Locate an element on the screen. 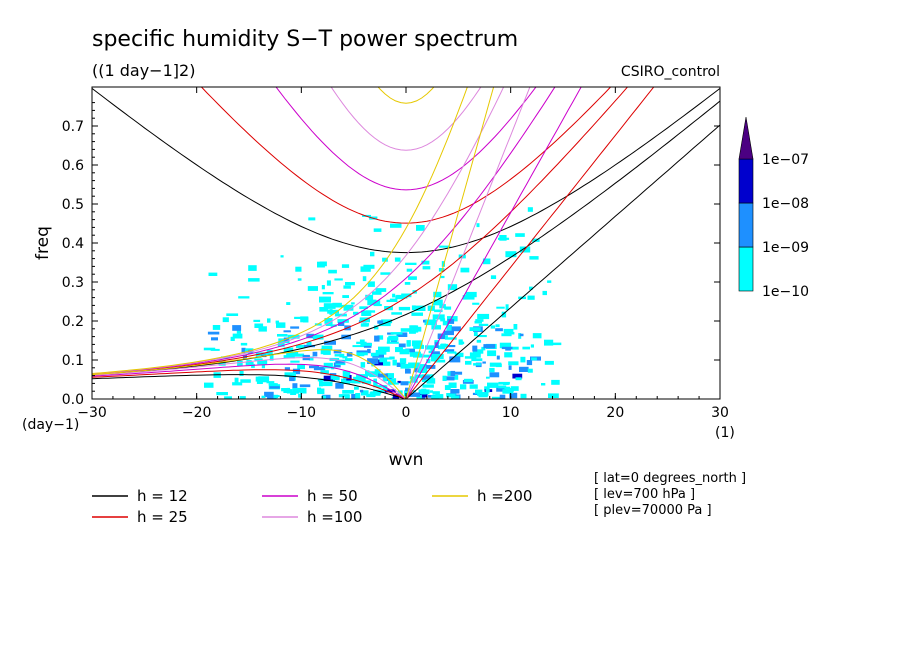 The height and width of the screenshot is (658, 904). legend-label: h =200 is located at coordinates (504, 496).